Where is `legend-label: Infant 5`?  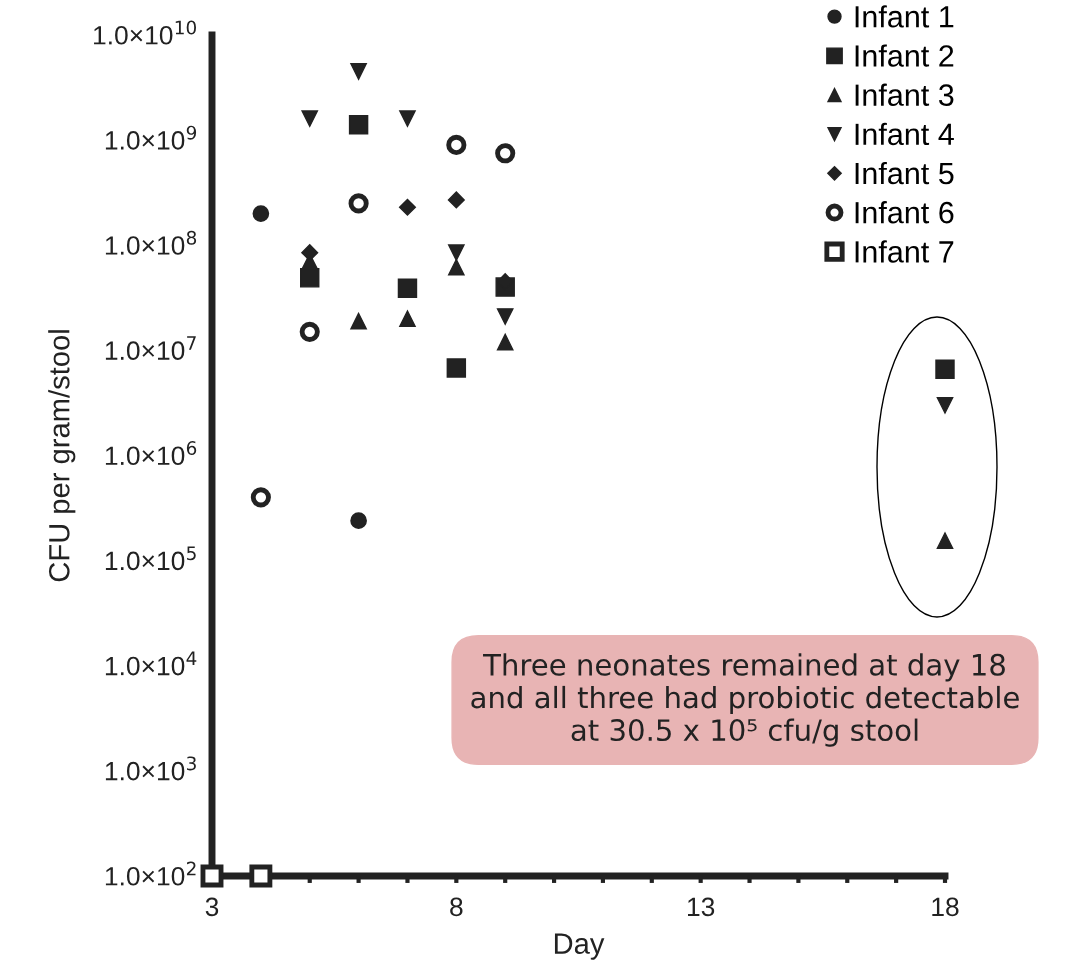 legend-label: Infant 5 is located at coordinates (904, 173).